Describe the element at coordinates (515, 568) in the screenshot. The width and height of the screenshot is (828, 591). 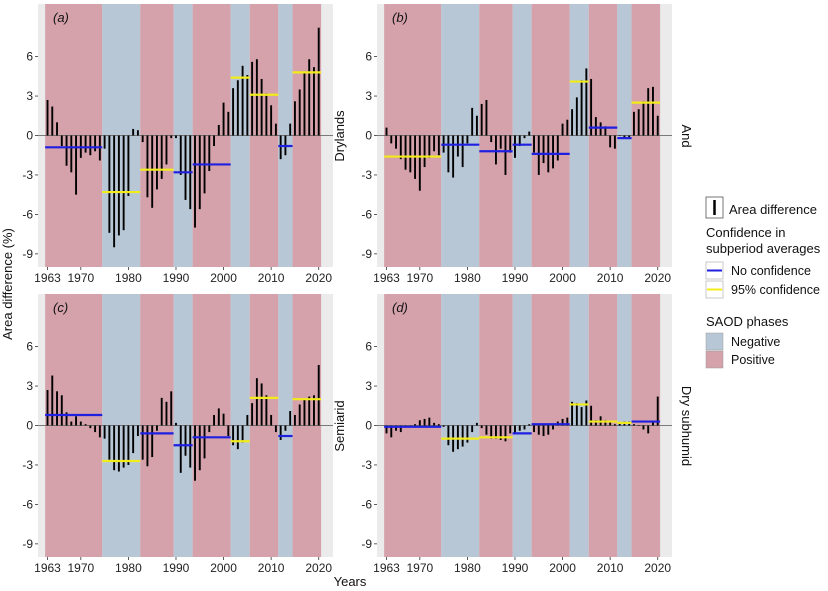
I see `x-tick-label: 1990` at that location.